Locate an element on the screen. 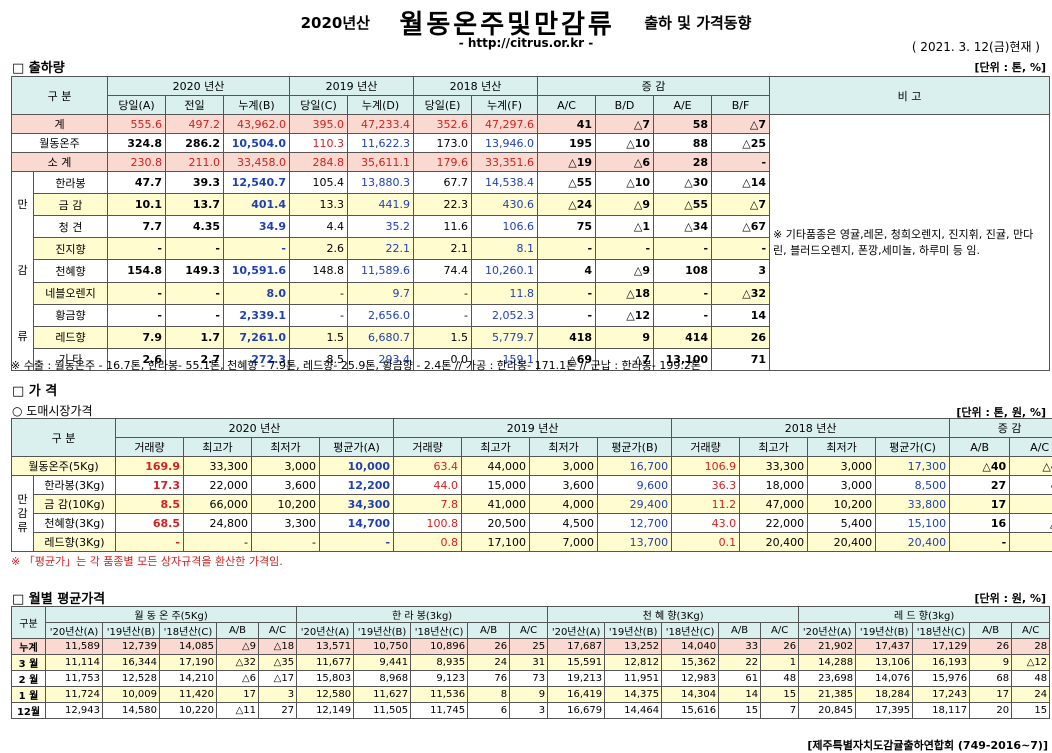 The height and width of the screenshot is (753, 1052). data-cell: △17 is located at coordinates (277, 678).